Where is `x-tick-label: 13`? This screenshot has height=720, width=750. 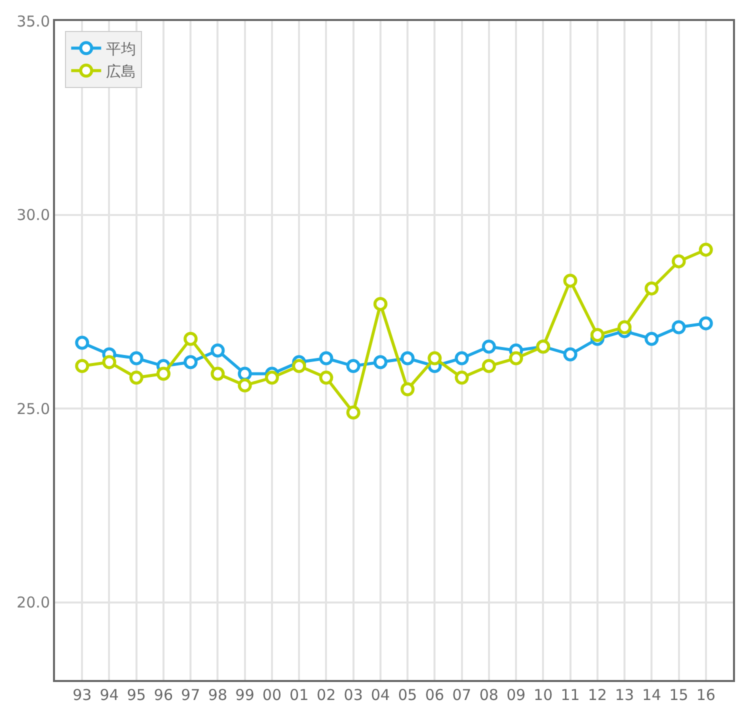
x-tick-label: 13 is located at coordinates (624, 695).